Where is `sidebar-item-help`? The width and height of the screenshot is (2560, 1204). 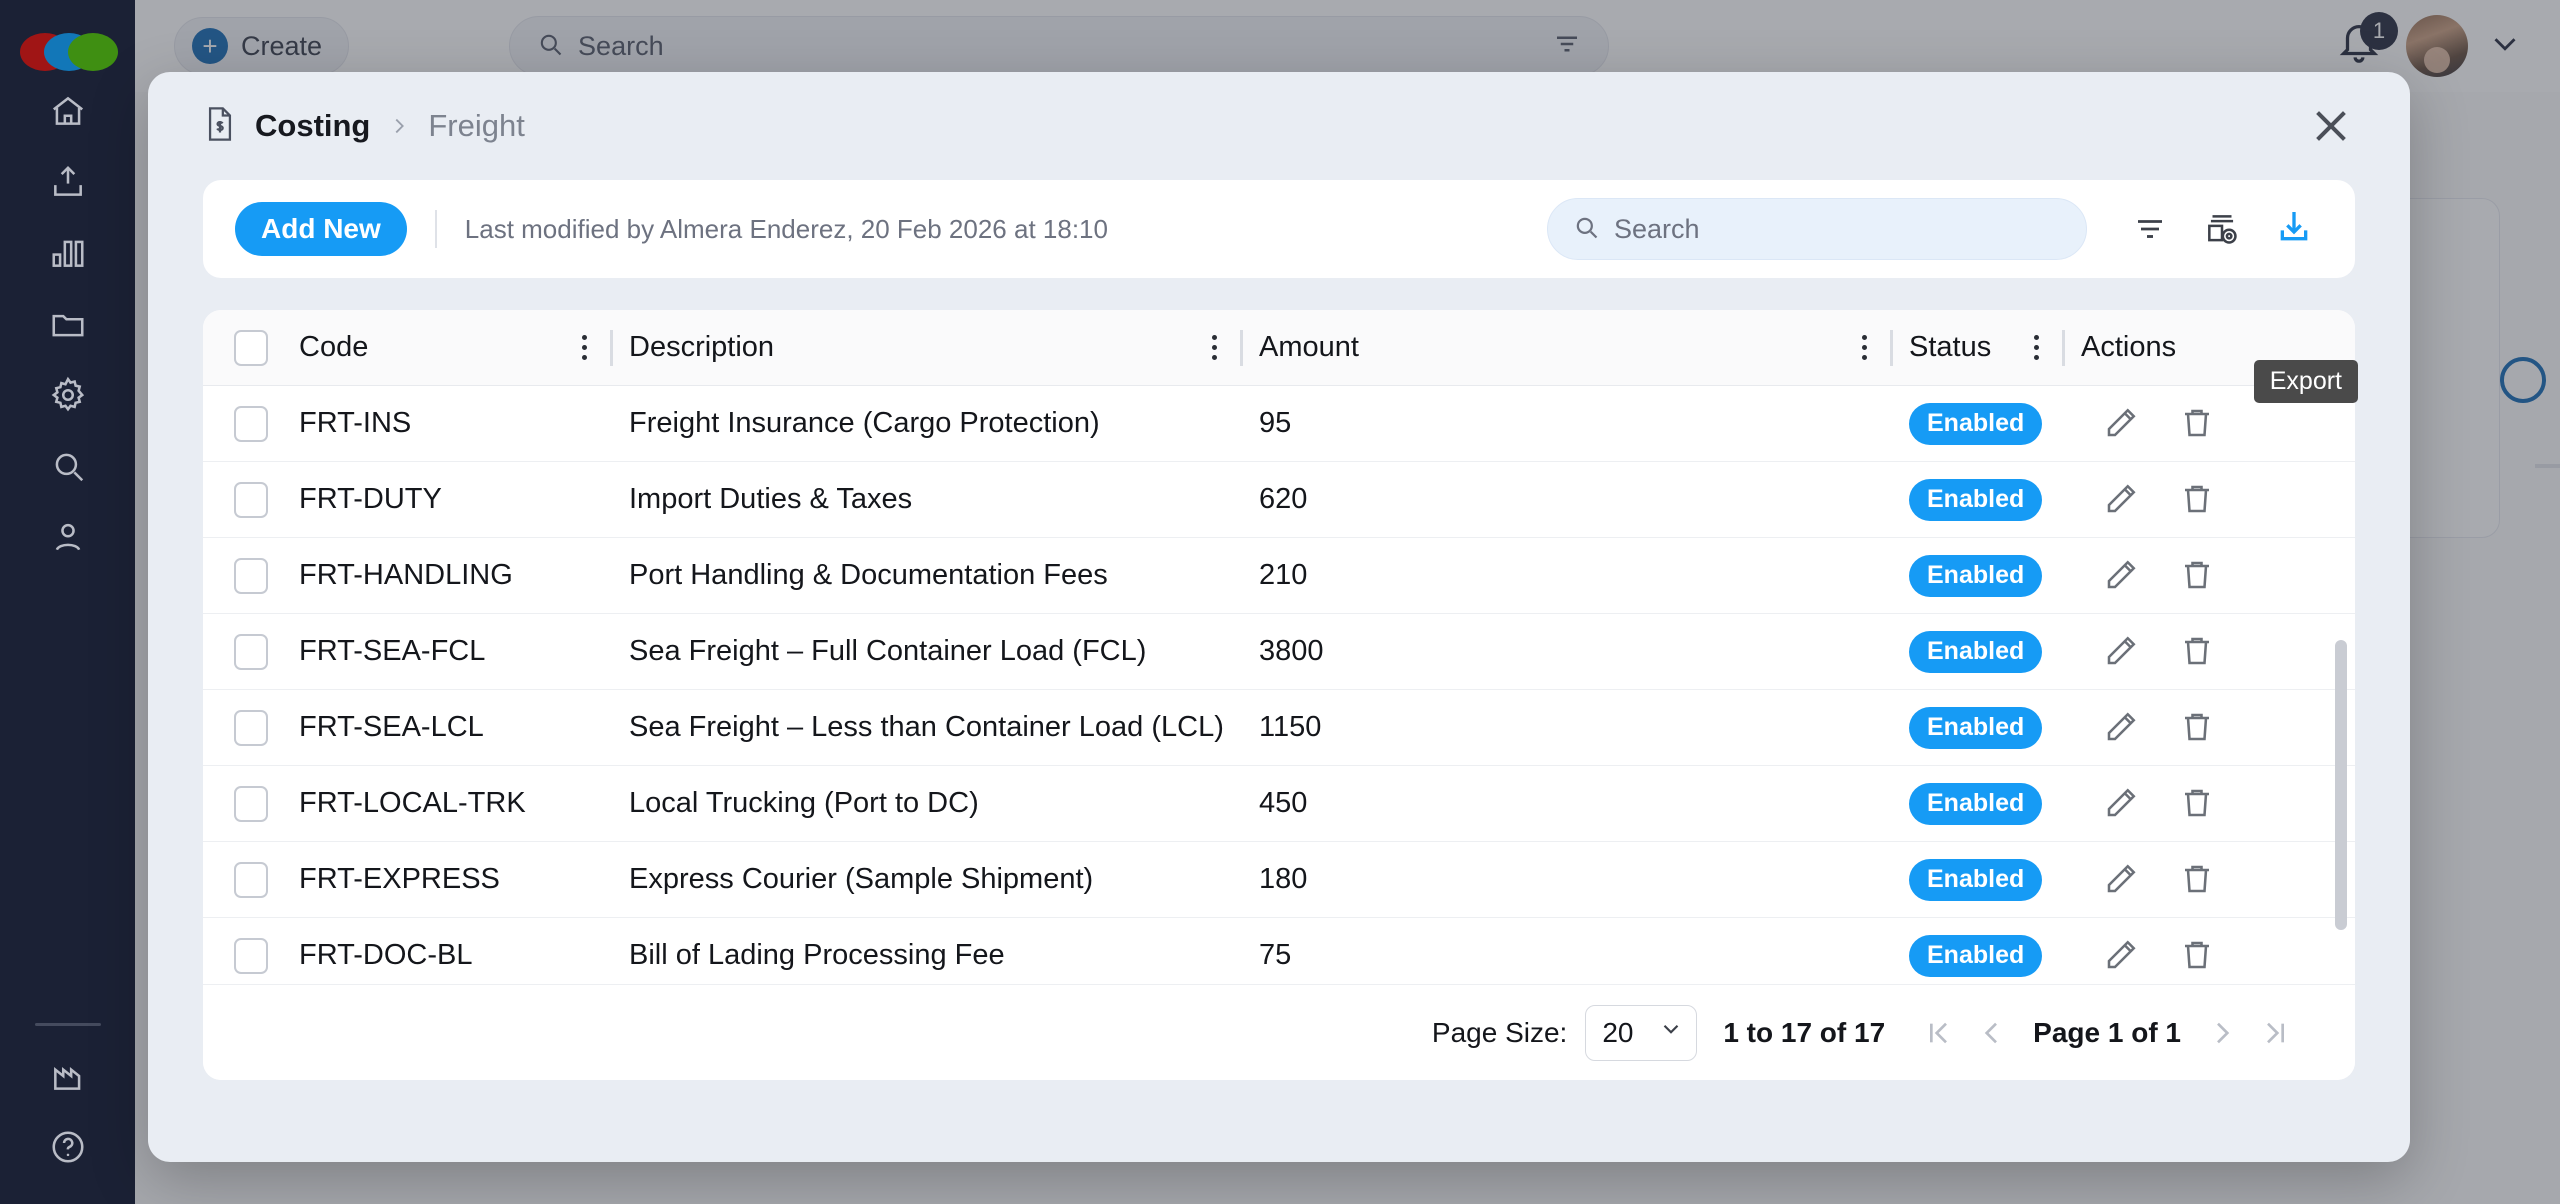
sidebar-item-help is located at coordinates (67, 1149).